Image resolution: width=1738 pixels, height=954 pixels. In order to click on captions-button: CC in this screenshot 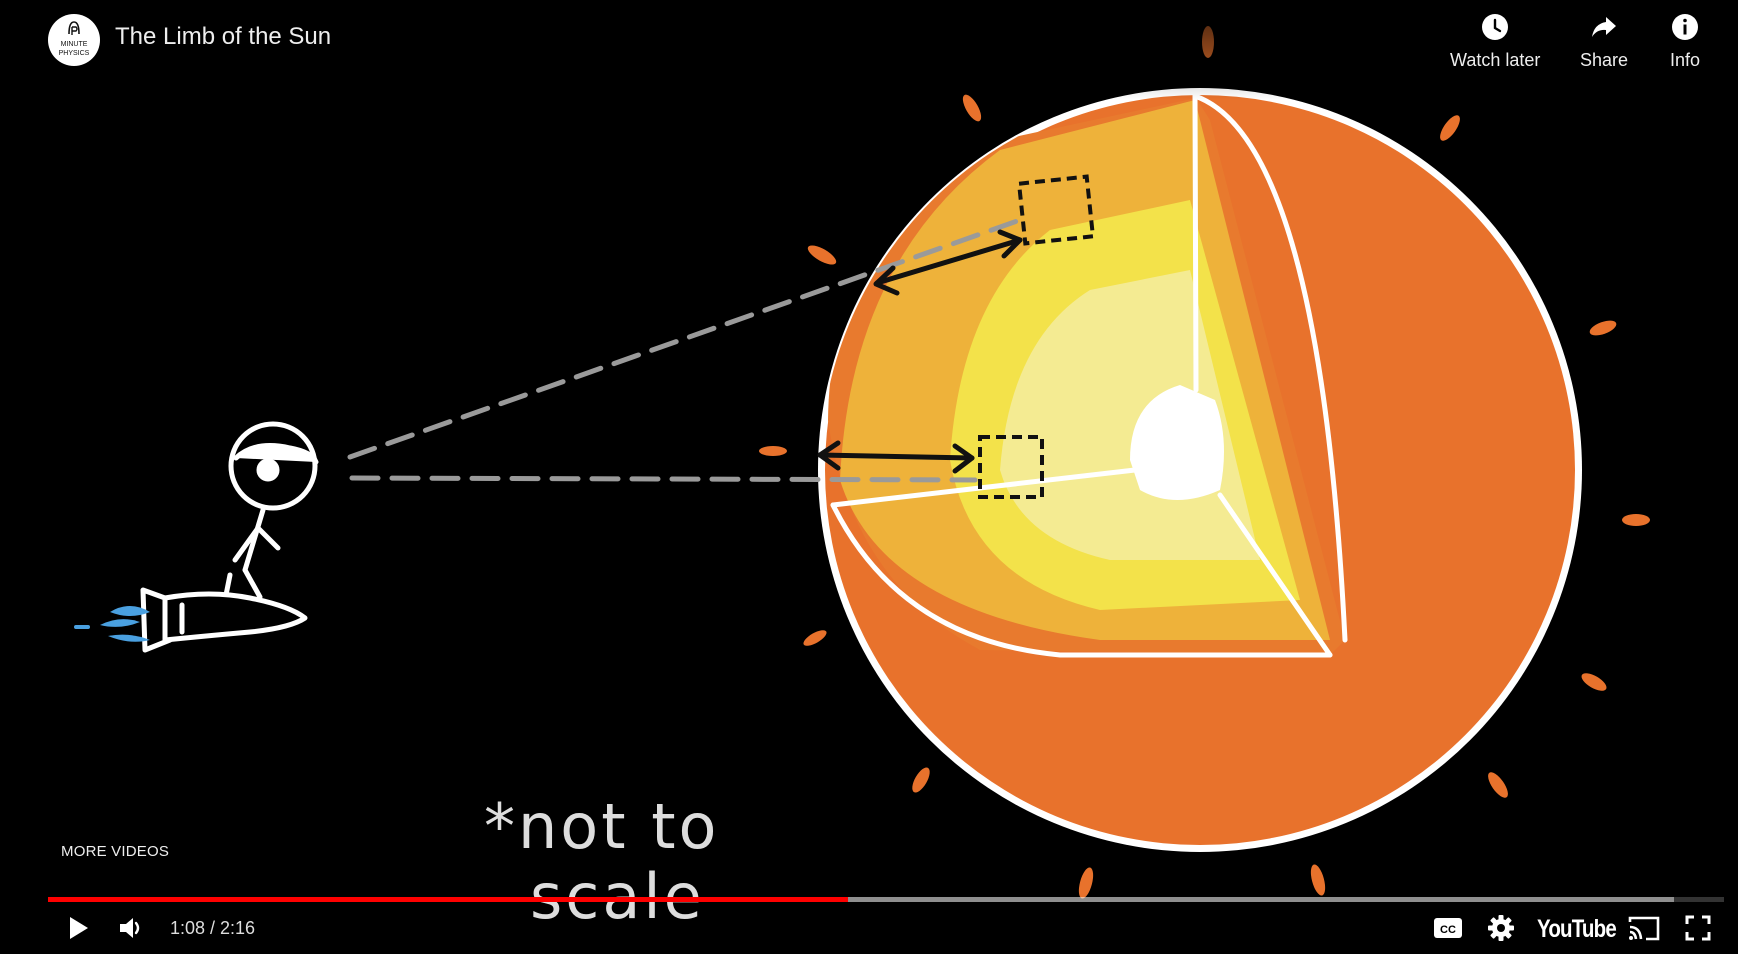, I will do `click(1448, 930)`.